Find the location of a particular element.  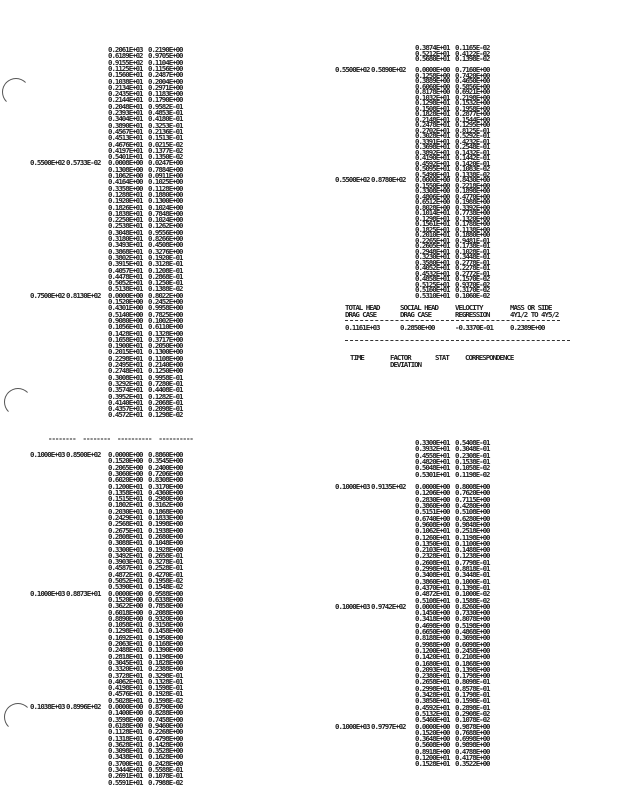

summary-header-3b: REGRESSION is located at coordinates (472, 314).